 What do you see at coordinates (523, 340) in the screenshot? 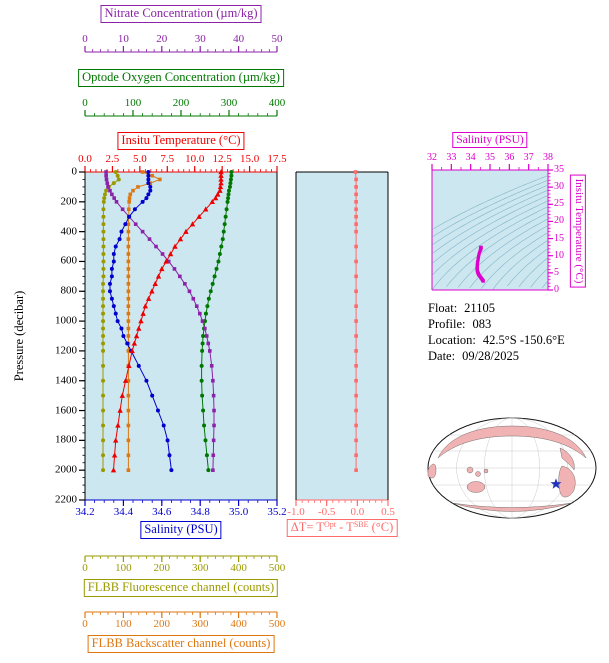
I see `location-value: 42.5°S -150.6°E` at bounding box center [523, 340].